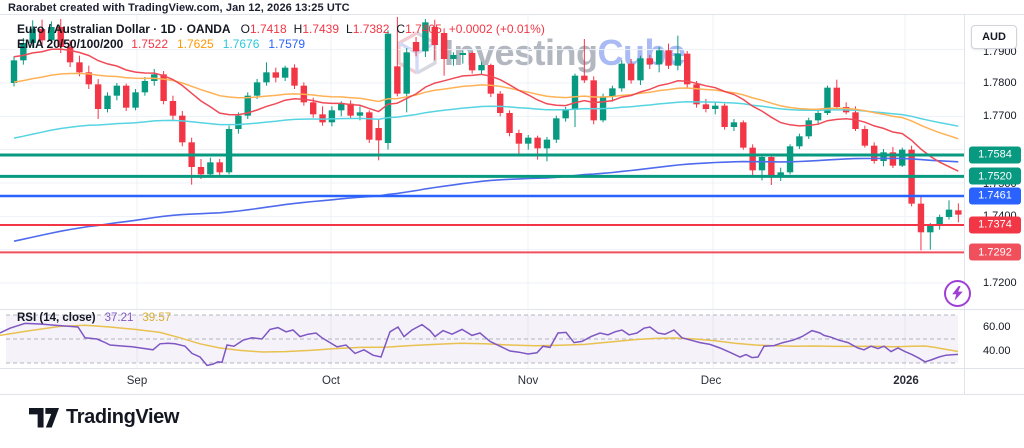 The image size is (1024, 448). What do you see at coordinates (1000, 52) in the screenshot?
I see `price-axis-label: 1.7900` at bounding box center [1000, 52].